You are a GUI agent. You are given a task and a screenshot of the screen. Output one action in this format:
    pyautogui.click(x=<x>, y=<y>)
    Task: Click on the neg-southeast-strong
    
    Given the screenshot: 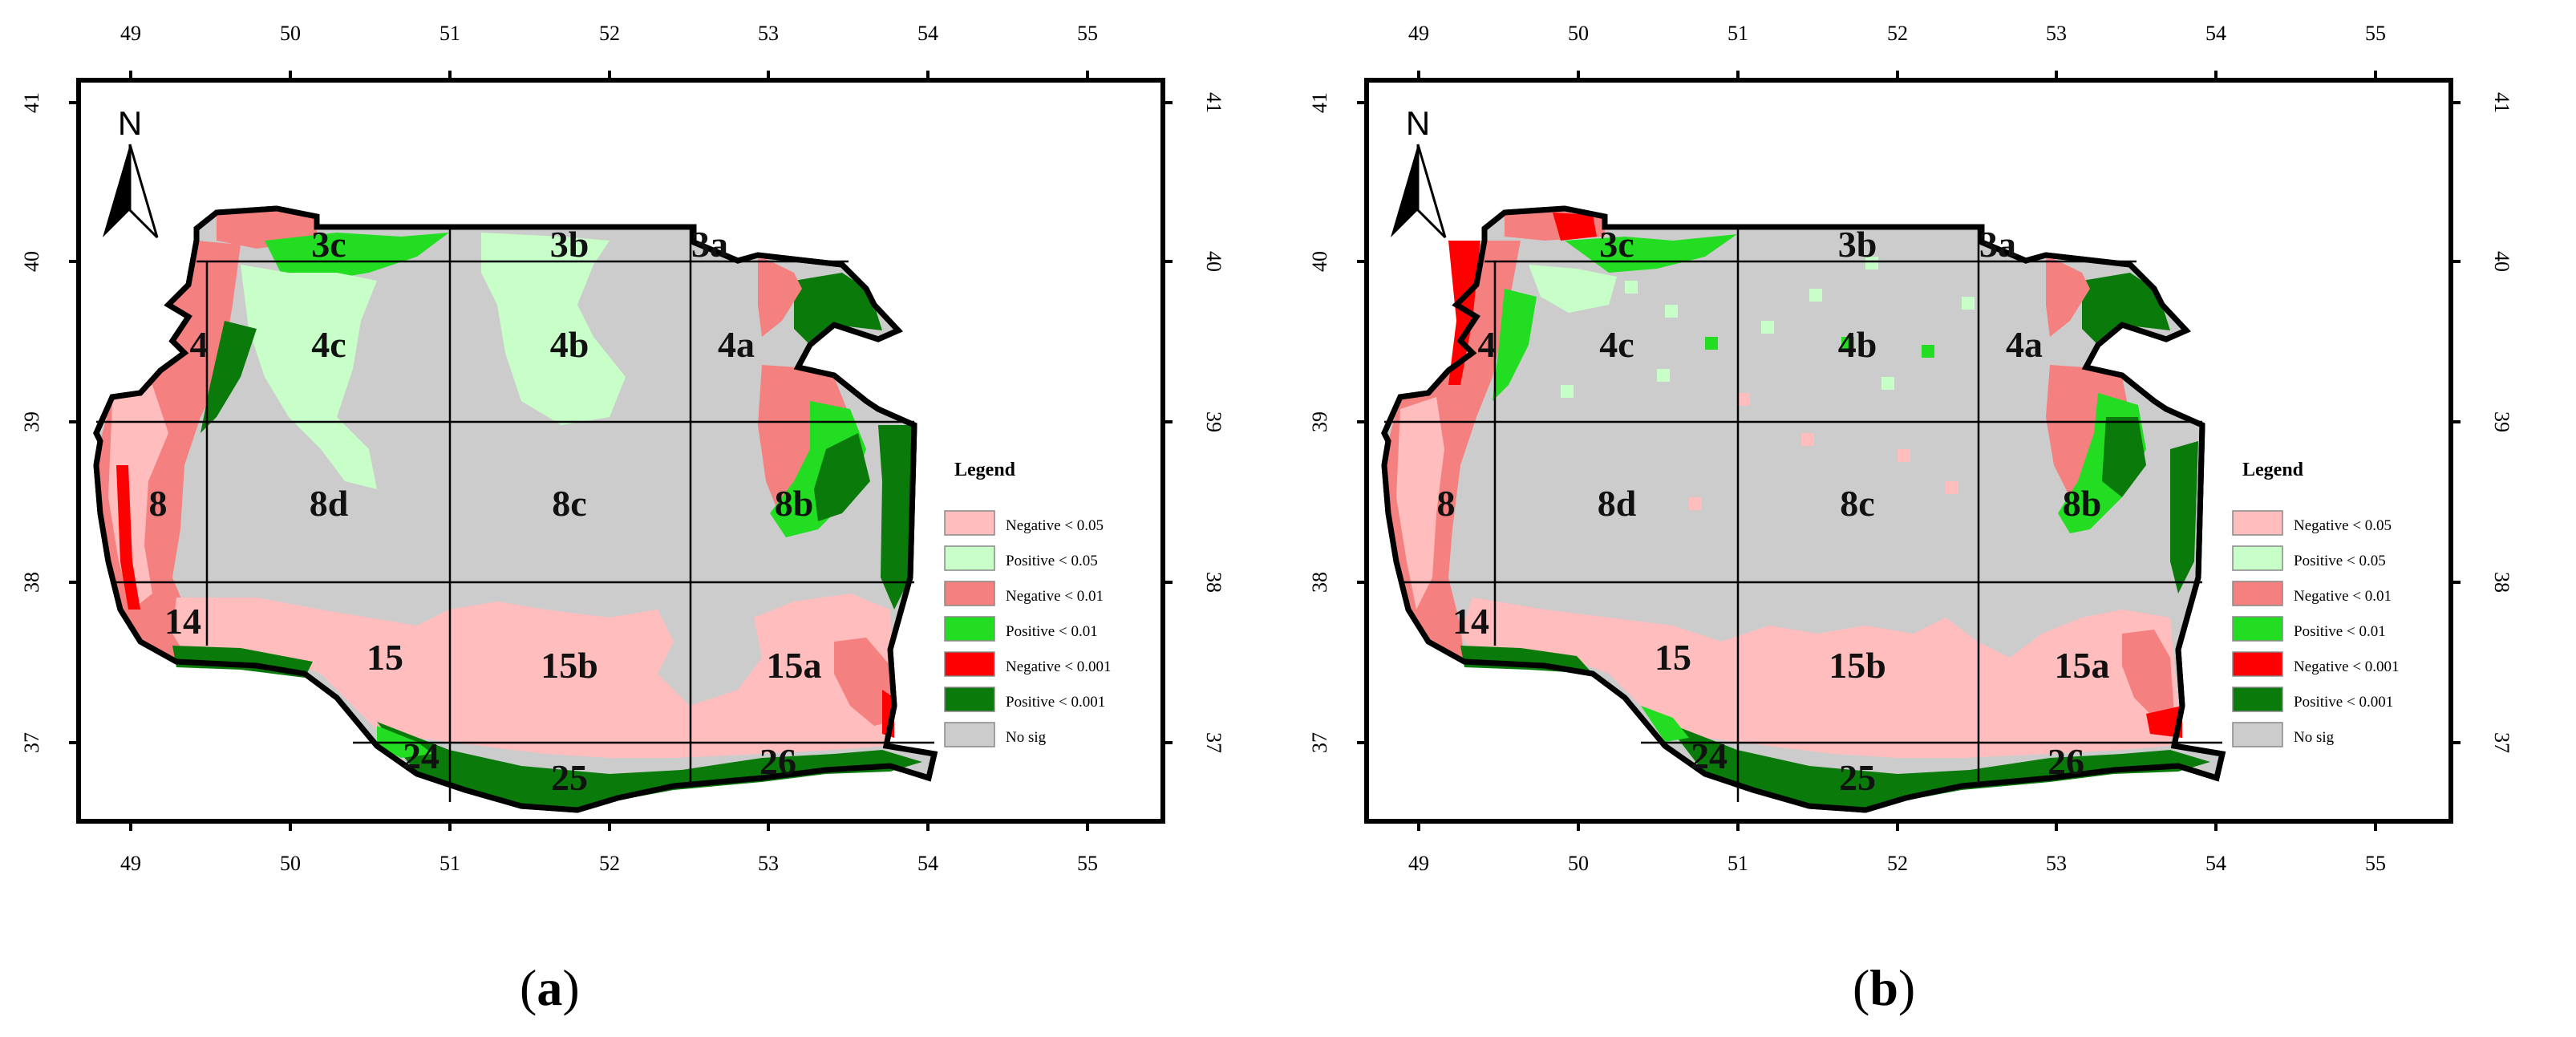 What is the action you would take?
    pyautogui.click(x=862, y=682)
    